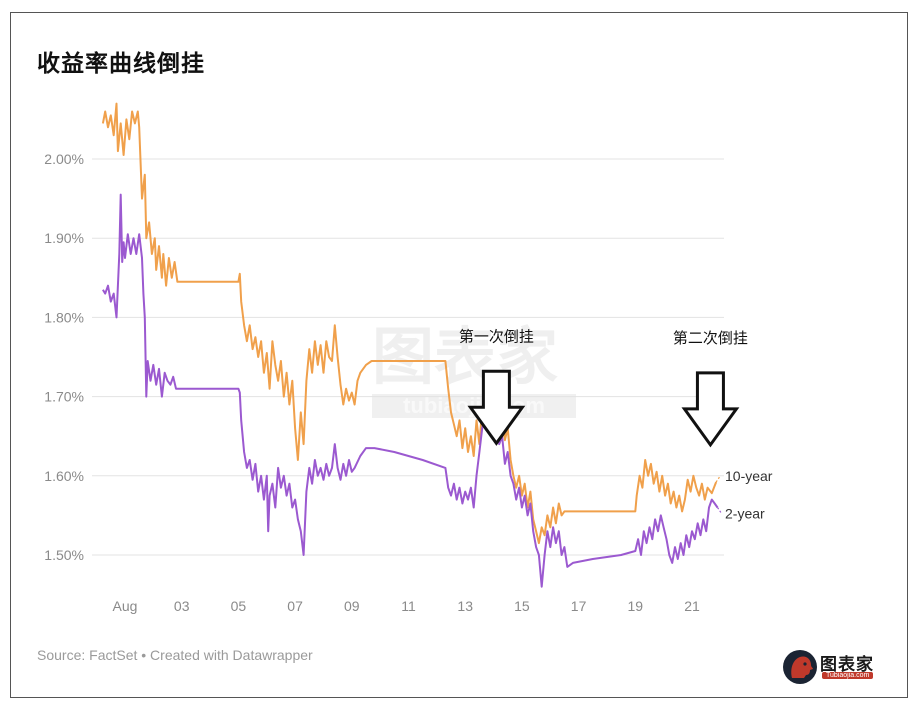 The height and width of the screenshot is (705, 918). Describe the element at coordinates (603, 387) in the screenshot. I see `annotations: 第一次倒挂 第二次倒挂` at that location.